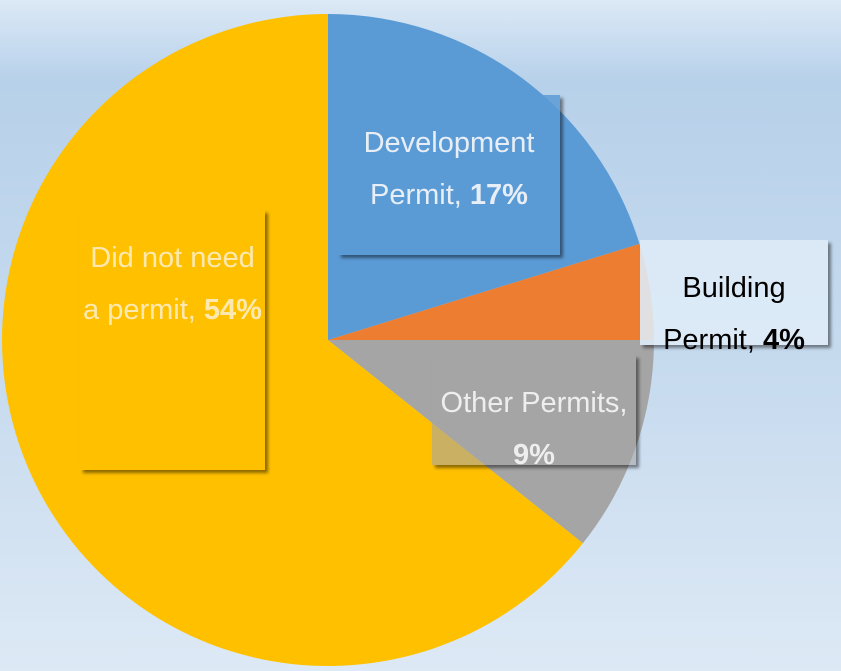 This screenshot has width=841, height=671. I want to click on data-label: Development Permit, 17%, so click(449, 175).